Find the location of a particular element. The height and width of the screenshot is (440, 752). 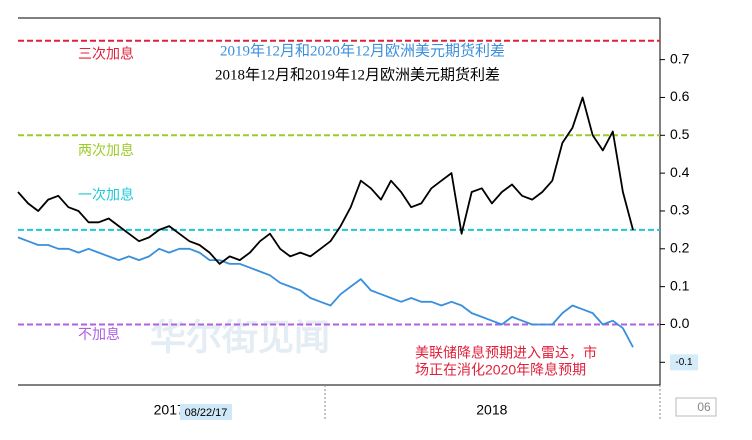

date-box is located at coordinates (206, 412).